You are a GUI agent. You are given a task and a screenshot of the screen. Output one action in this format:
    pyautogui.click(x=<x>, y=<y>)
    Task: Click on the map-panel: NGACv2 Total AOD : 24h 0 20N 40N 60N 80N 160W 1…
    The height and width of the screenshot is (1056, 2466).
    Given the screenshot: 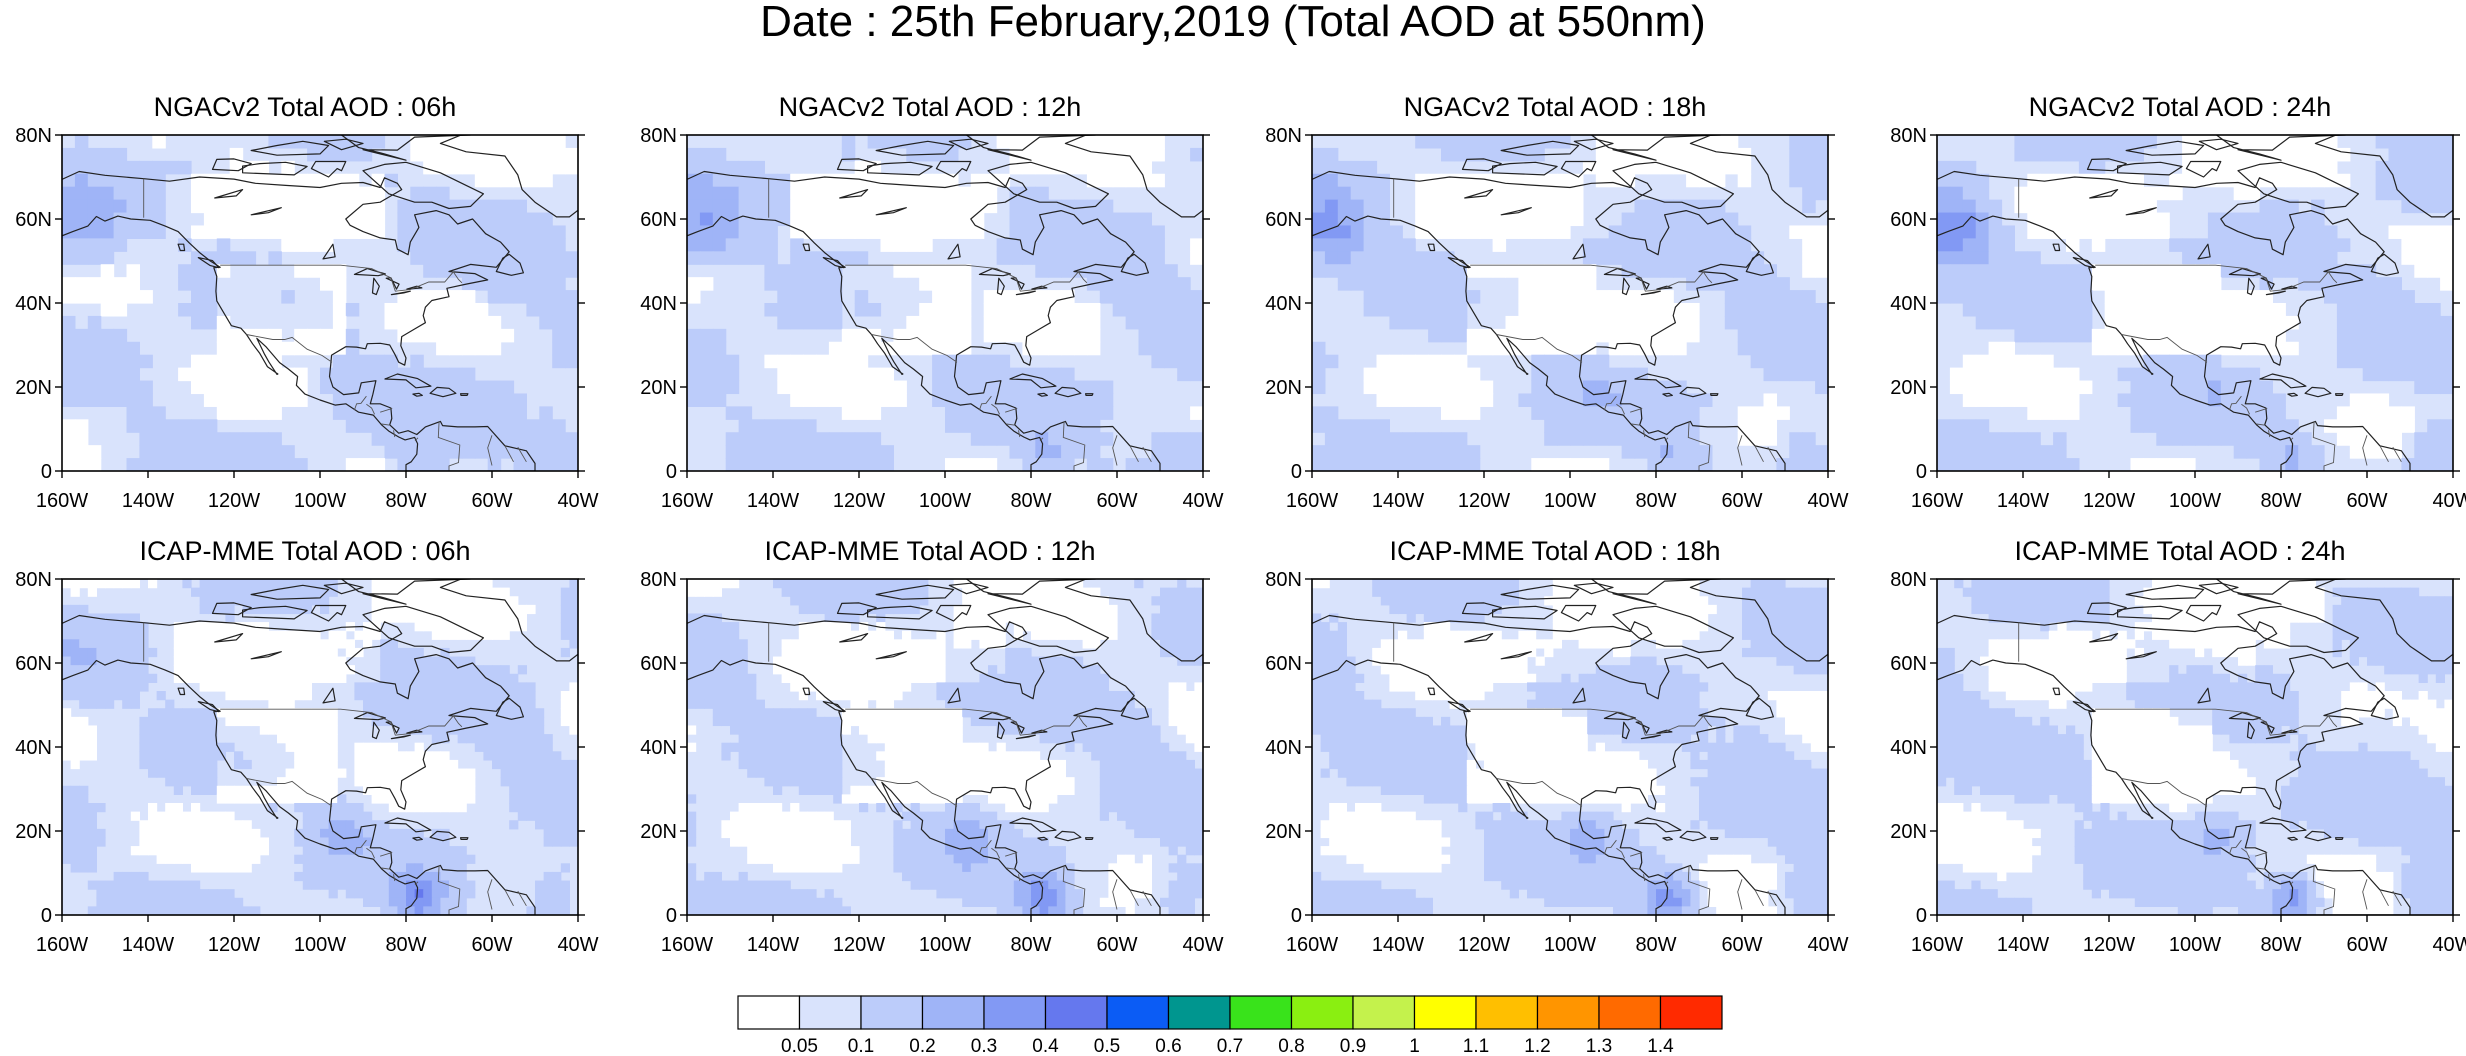 What is the action you would take?
    pyautogui.click(x=2170, y=308)
    